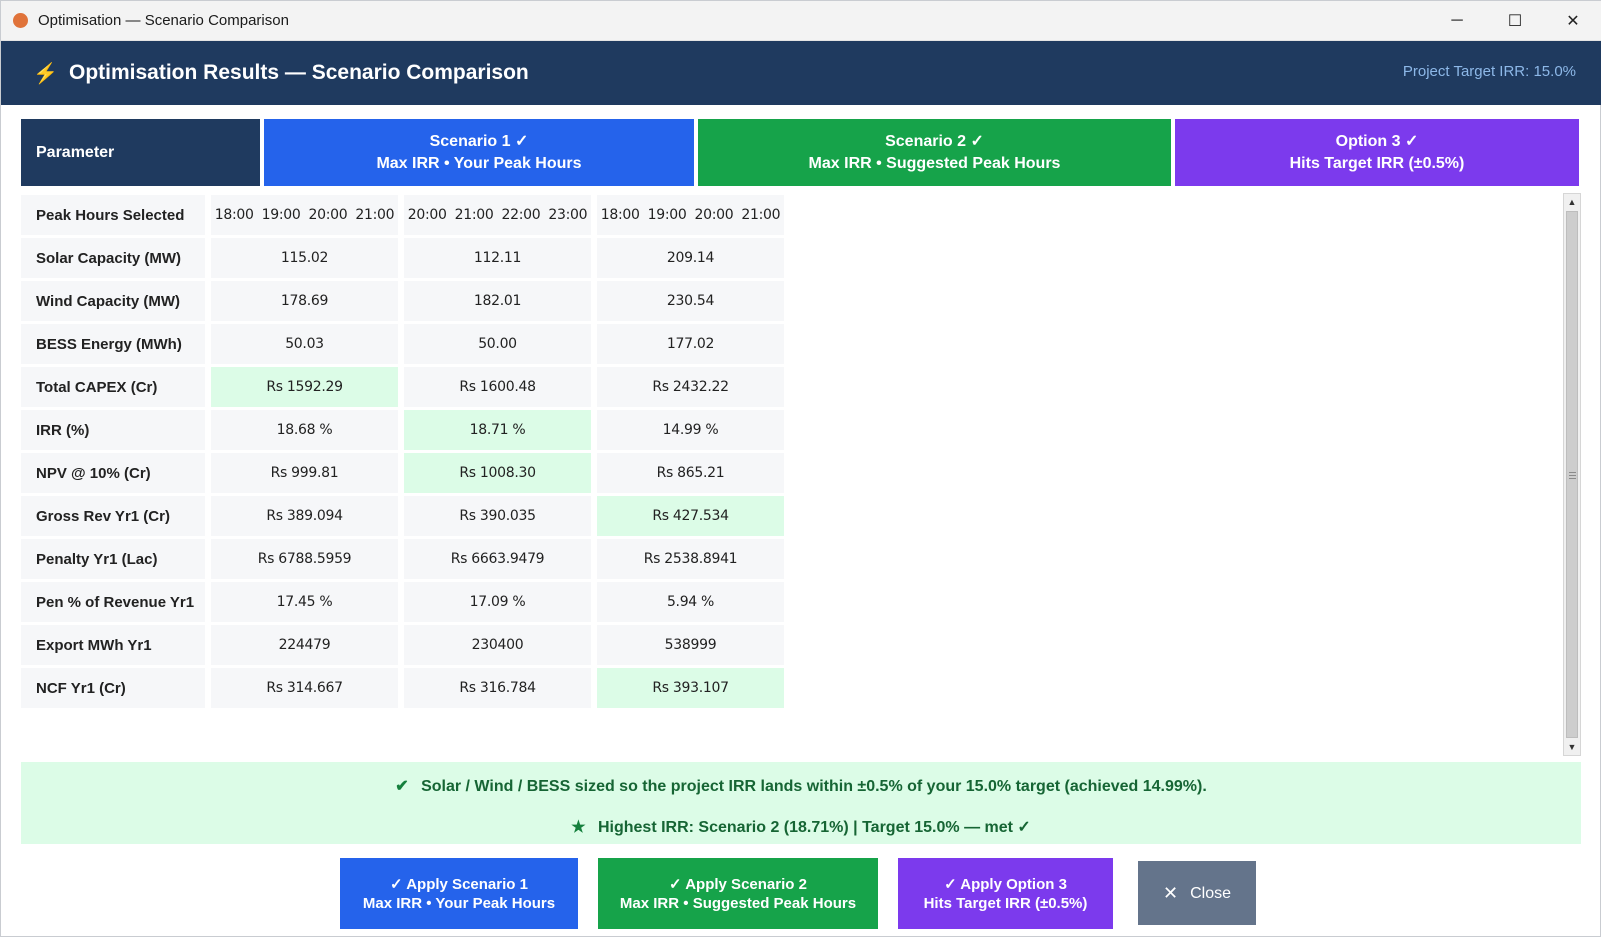 The width and height of the screenshot is (1601, 937). Describe the element at coordinates (497, 559) in the screenshot. I see `scenario2-value: Rs 6663.9479` at that location.